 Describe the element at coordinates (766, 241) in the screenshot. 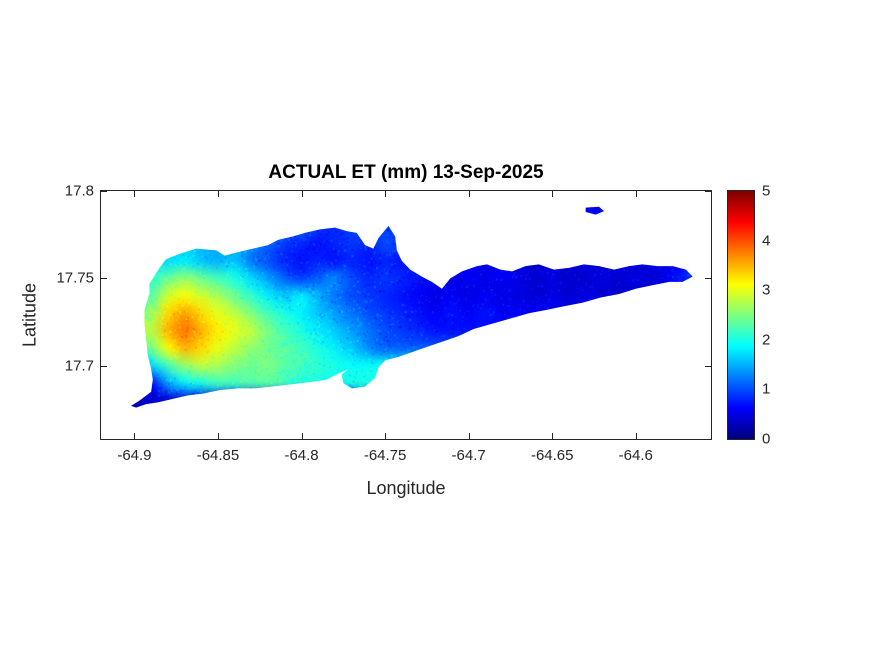

I see `colorbar-tick-label: 4` at that location.